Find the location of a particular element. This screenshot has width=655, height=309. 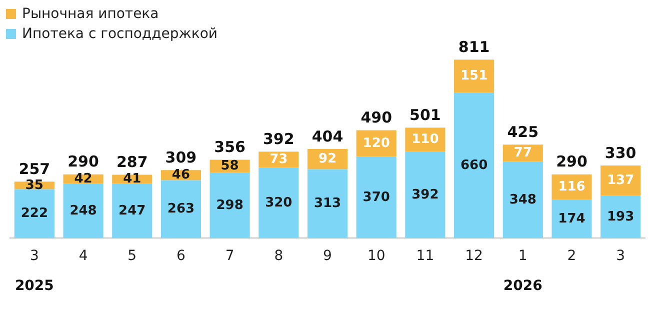

data-label: 370 is located at coordinates (376, 197).